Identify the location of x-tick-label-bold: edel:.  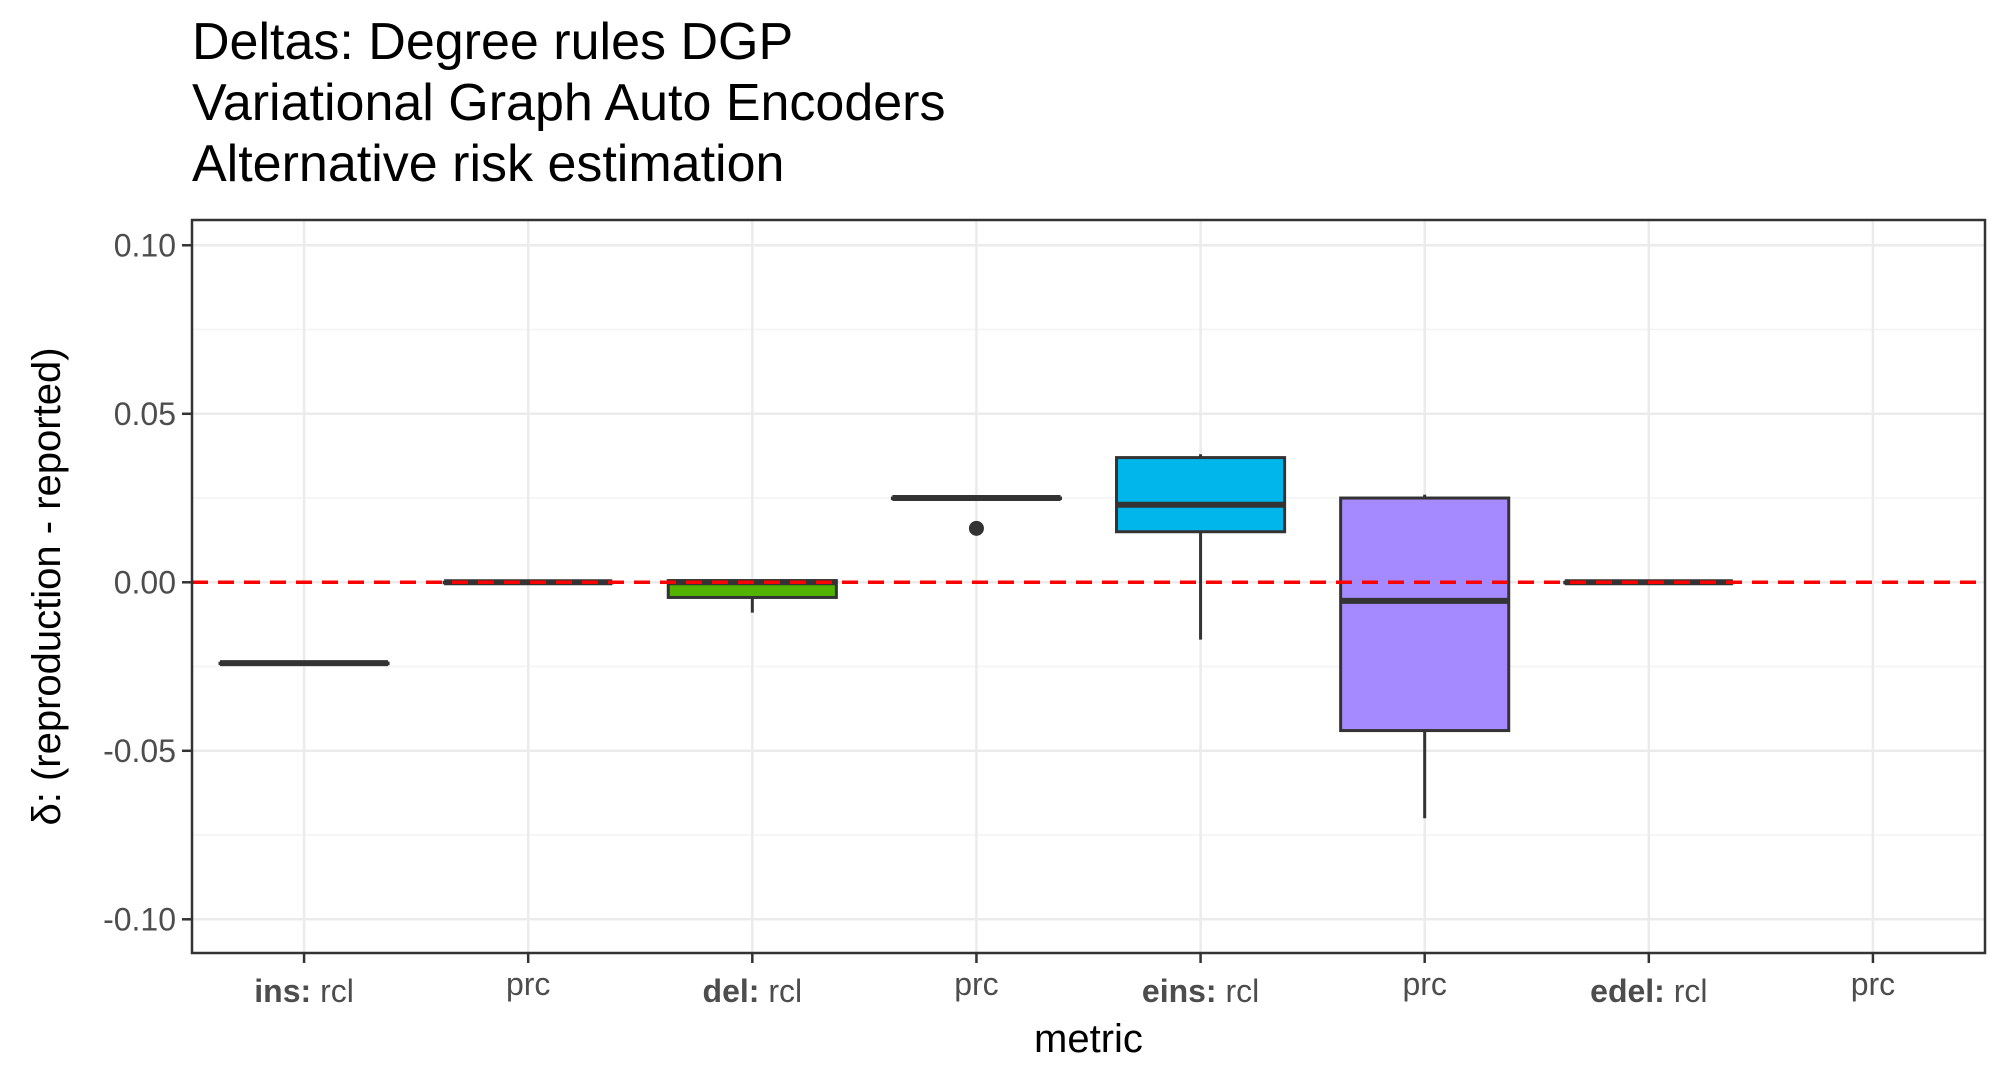
(1627, 991).